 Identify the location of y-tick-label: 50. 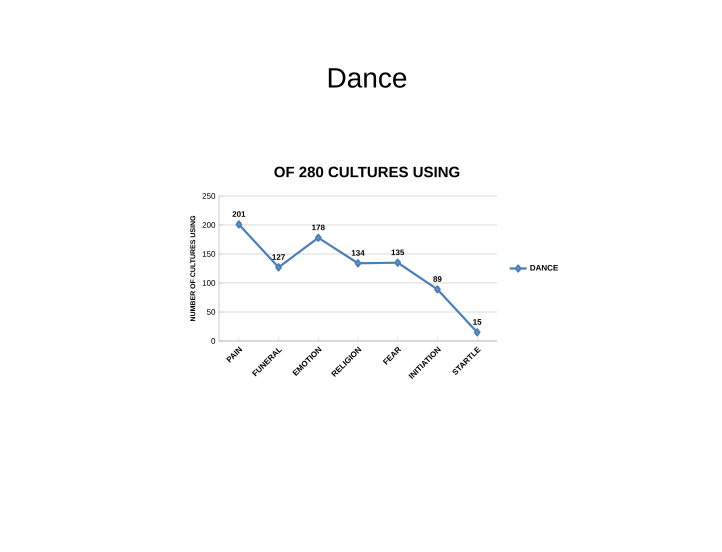
(211, 312).